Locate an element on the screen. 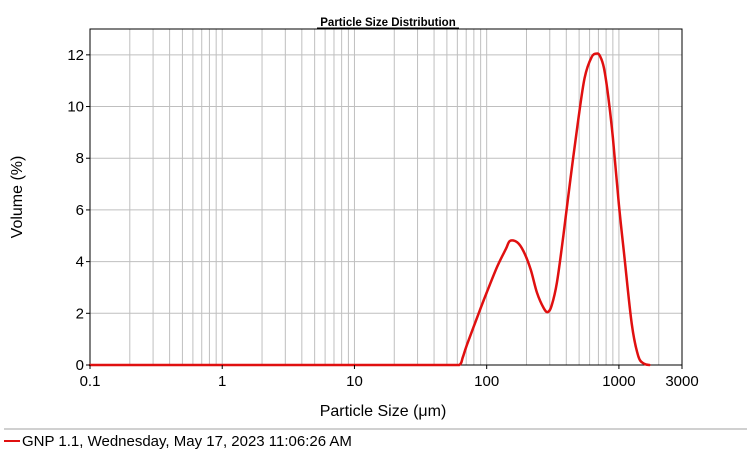 This screenshot has width=751, height=453. y-tick-label: 2 is located at coordinates (80, 313).